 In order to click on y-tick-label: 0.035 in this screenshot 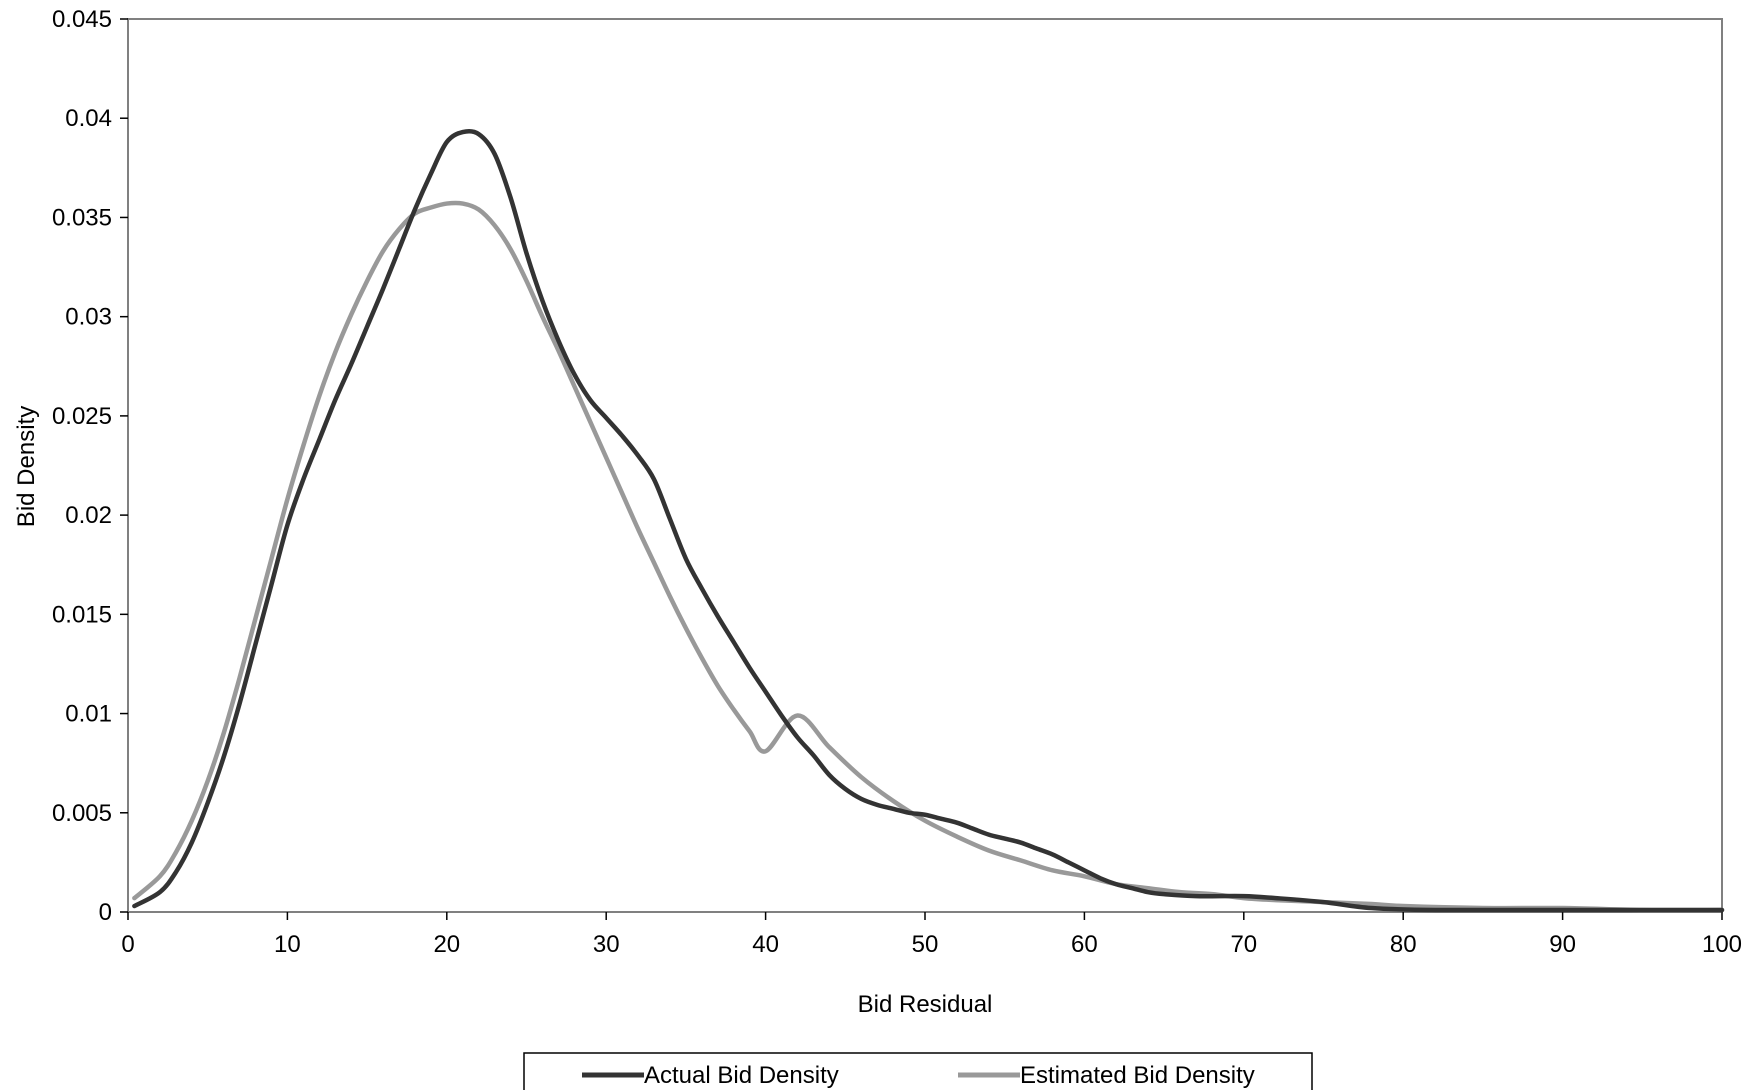, I will do `click(82, 217)`.